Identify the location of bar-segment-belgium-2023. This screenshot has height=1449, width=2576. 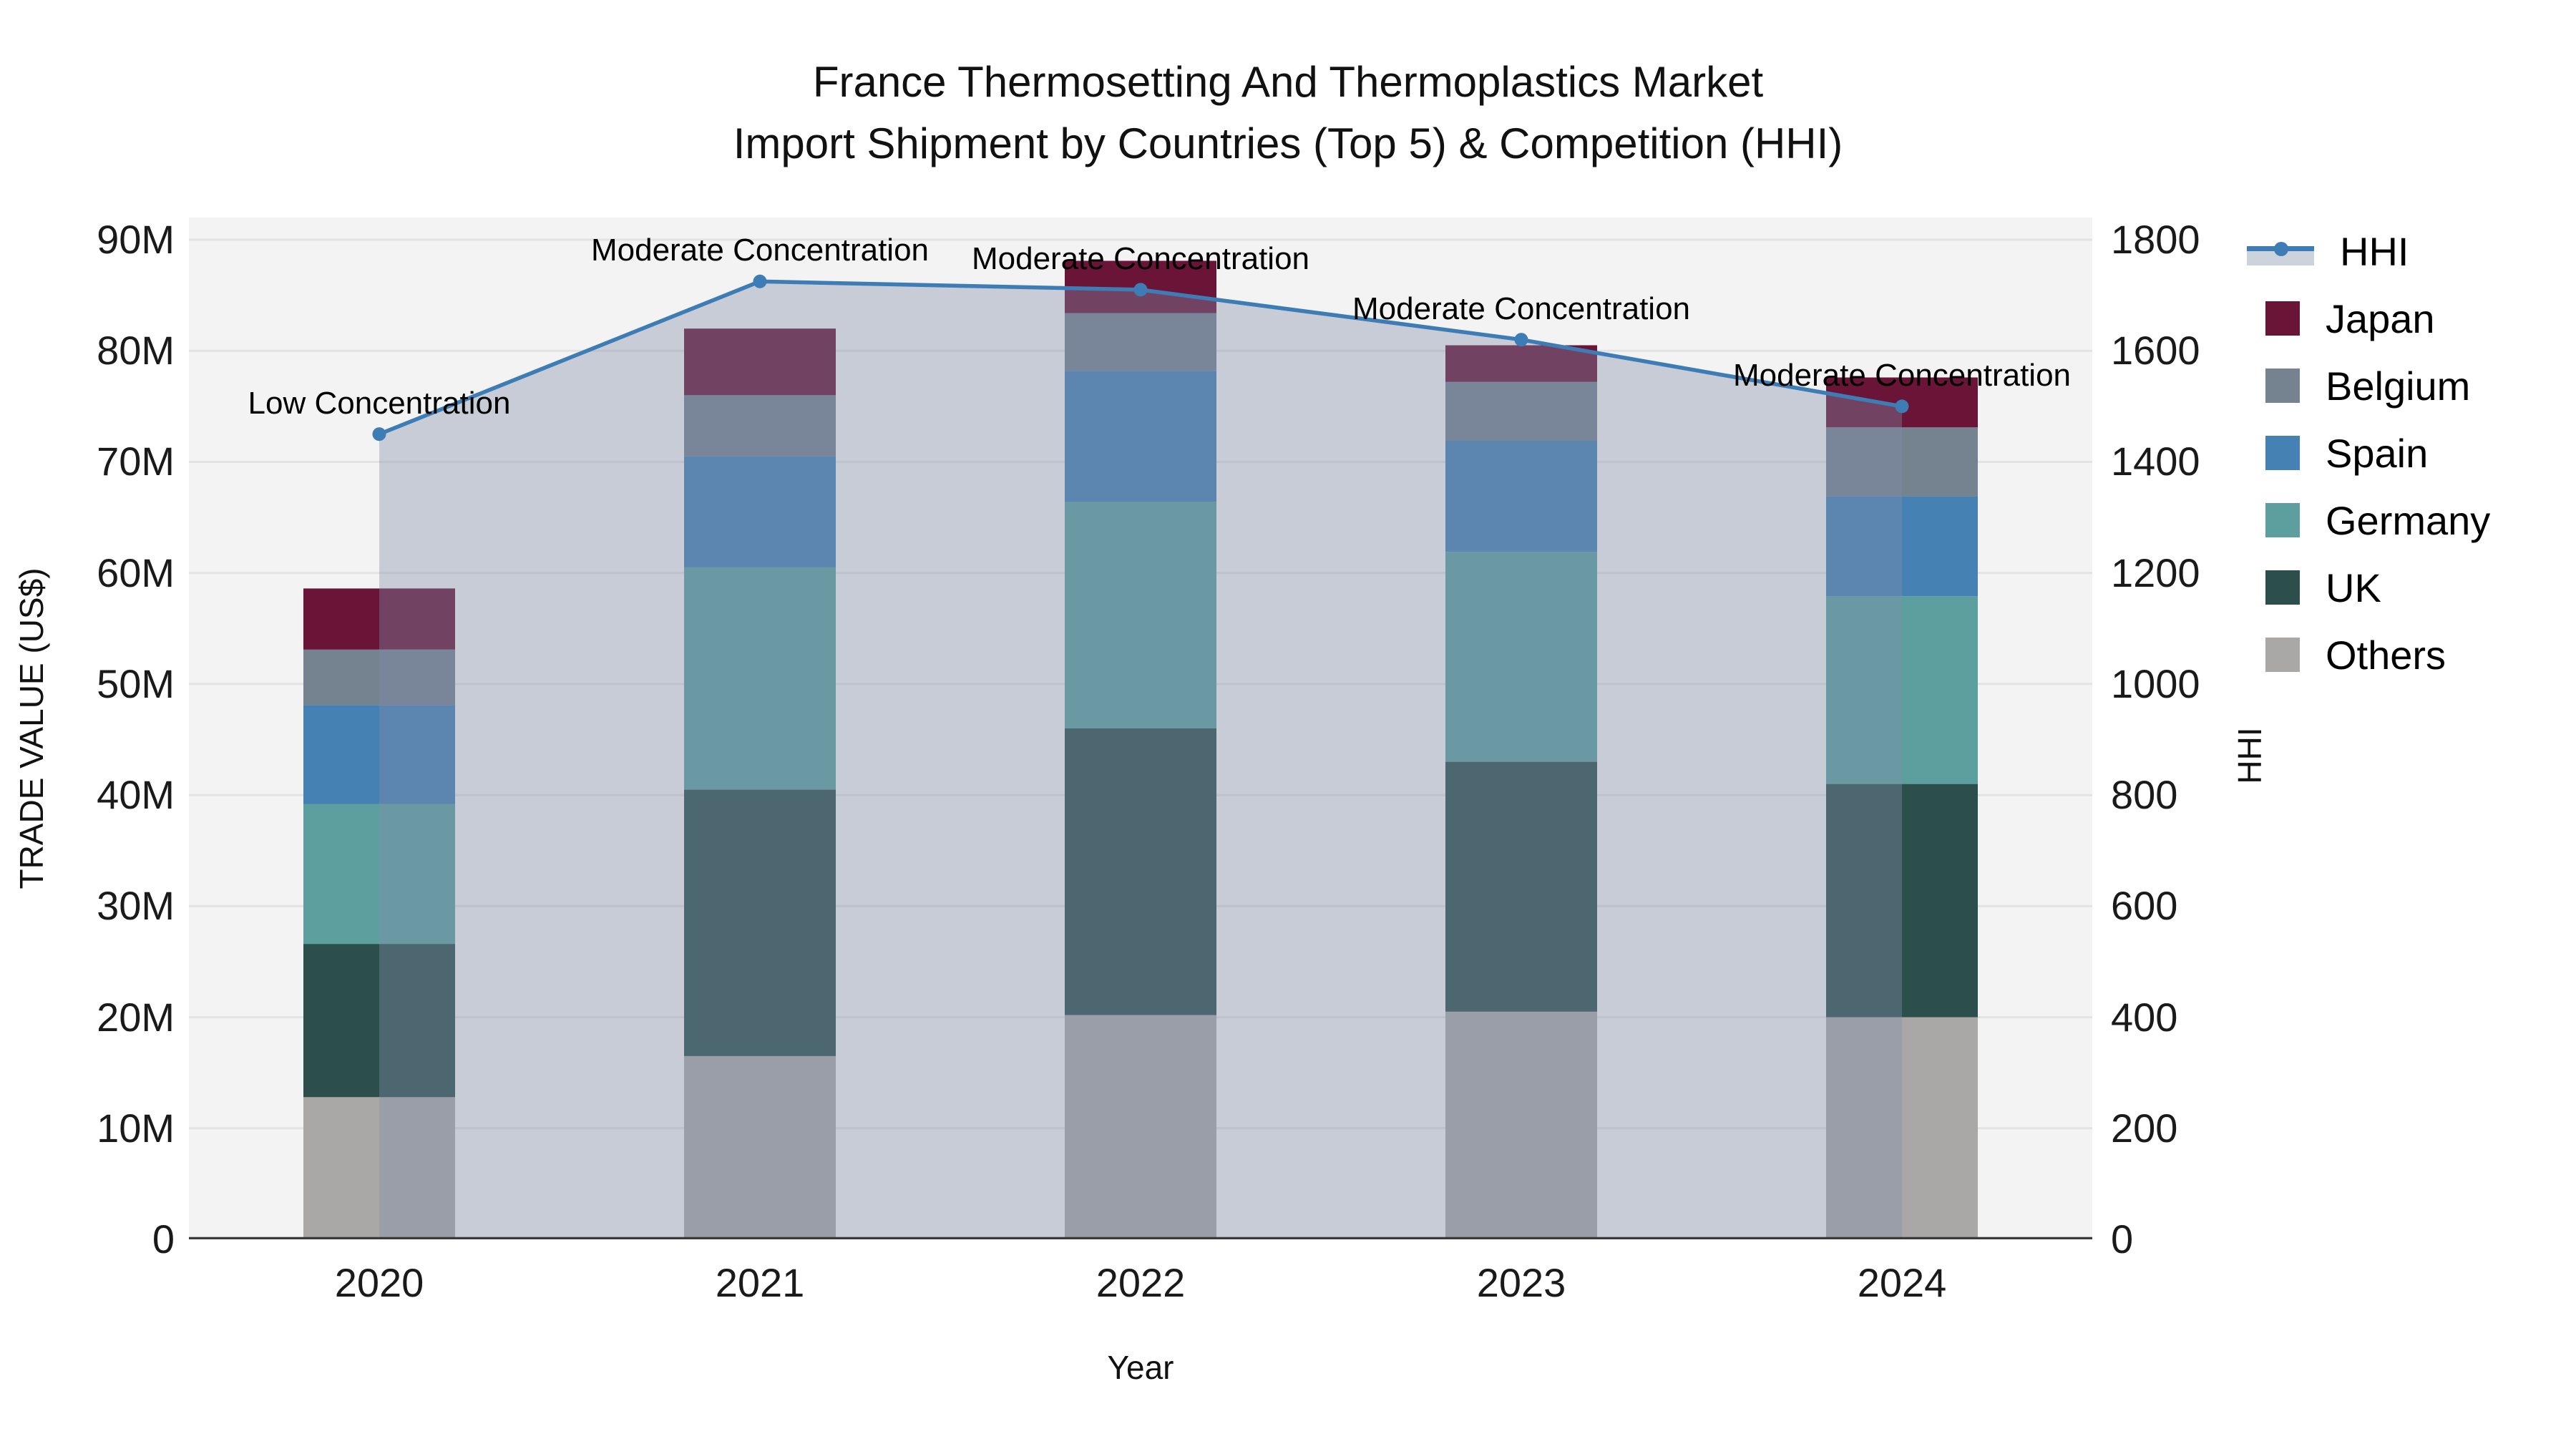
(1521, 411).